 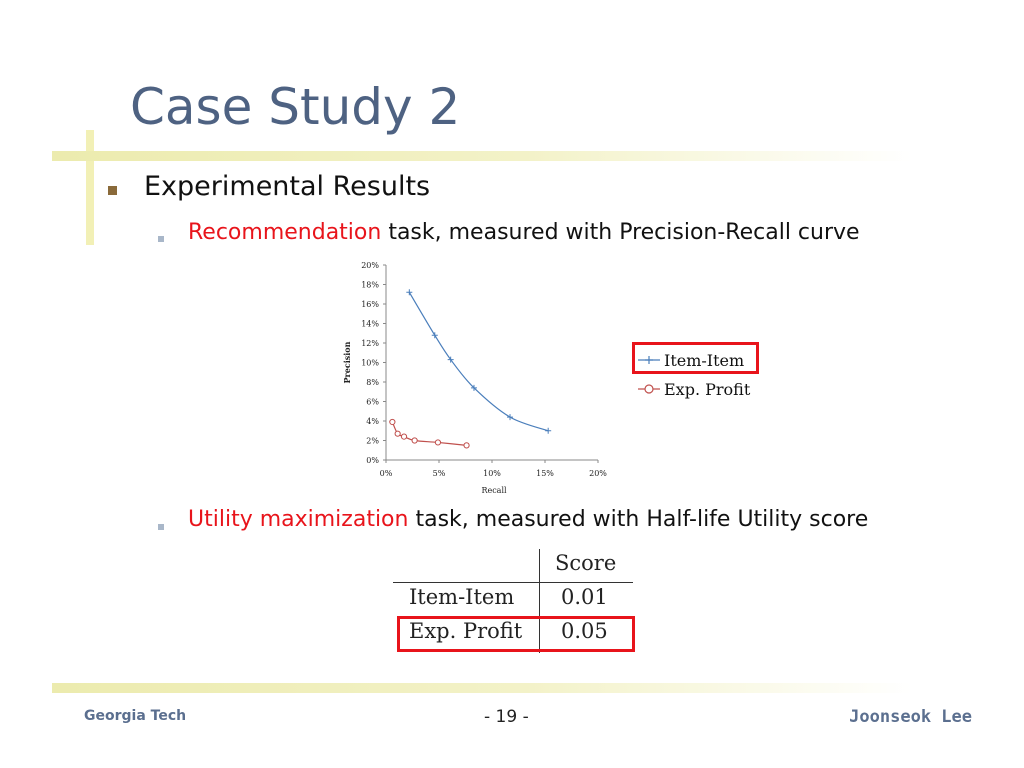 What do you see at coordinates (287, 186) in the screenshot?
I see `bullet-experimental-results: Experimental Results` at bounding box center [287, 186].